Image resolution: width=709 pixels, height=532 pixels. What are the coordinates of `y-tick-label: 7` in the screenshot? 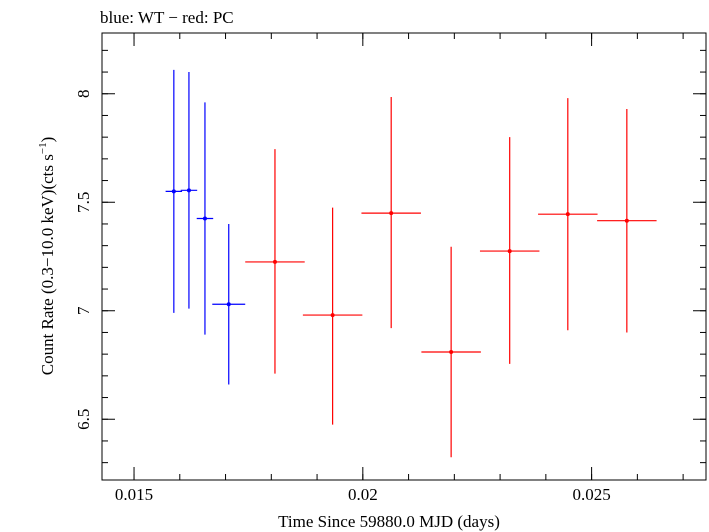 It's located at (83, 310).